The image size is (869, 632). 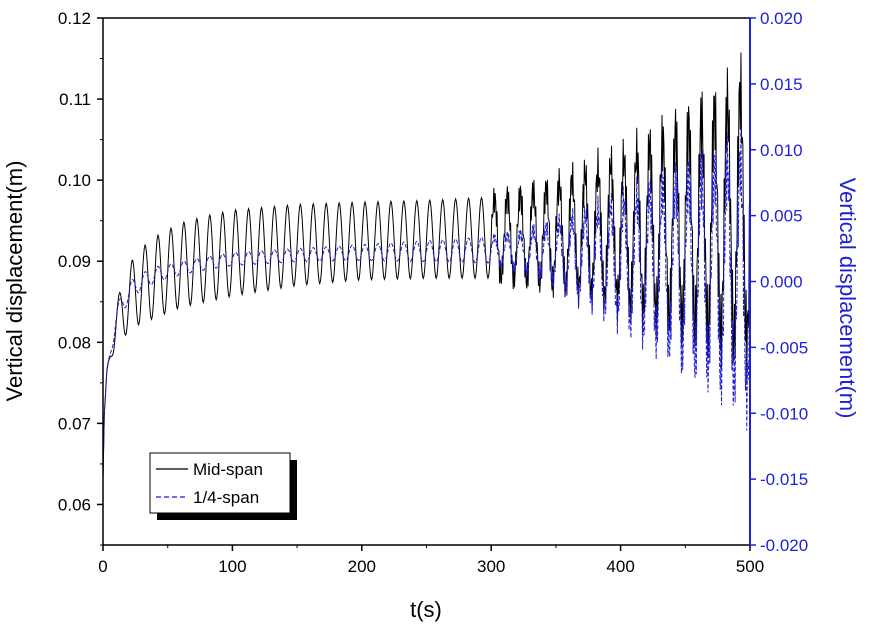 What do you see at coordinates (74, 180) in the screenshot?
I see `left-tick-label: 0.10` at bounding box center [74, 180].